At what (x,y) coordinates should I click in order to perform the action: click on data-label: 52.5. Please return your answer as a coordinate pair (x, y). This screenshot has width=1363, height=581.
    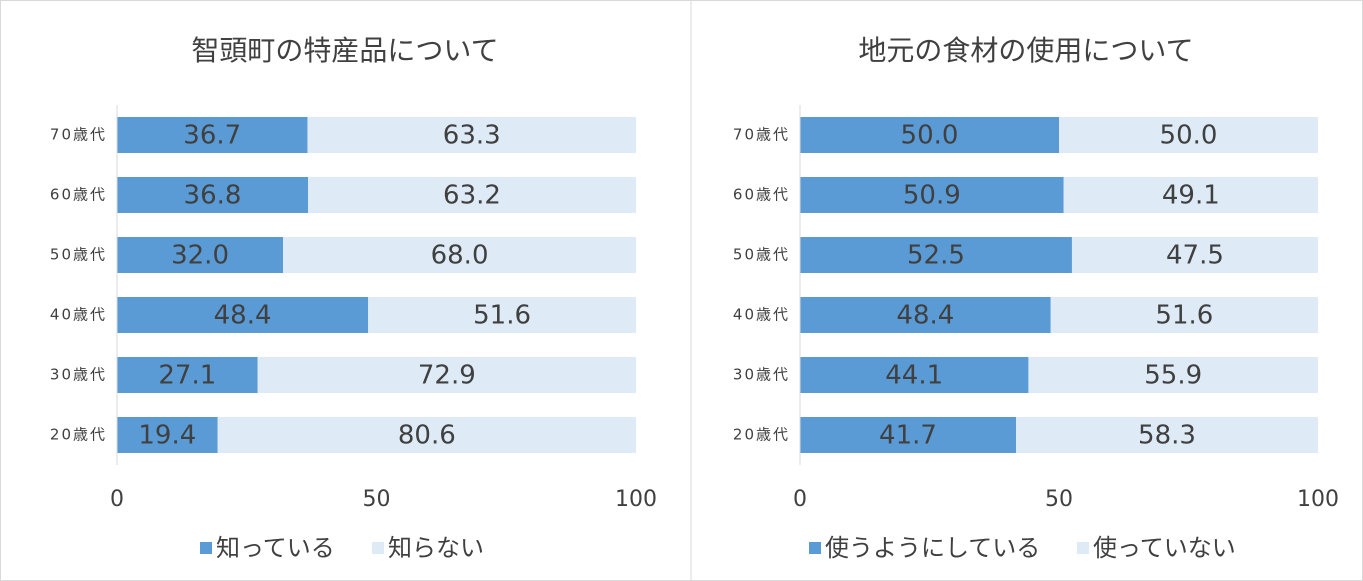
    Looking at the image, I should click on (936, 256).